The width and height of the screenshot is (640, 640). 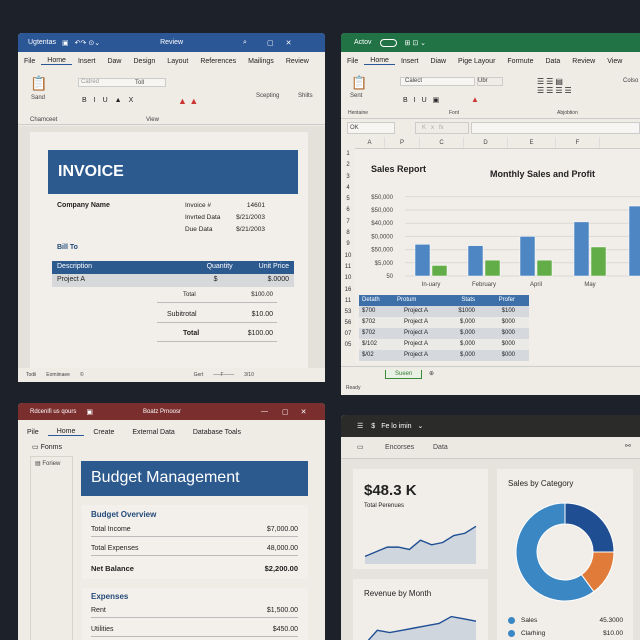 I want to click on undo-redo-icon: ↶↷ ⊙⌄, so click(x=87, y=43).